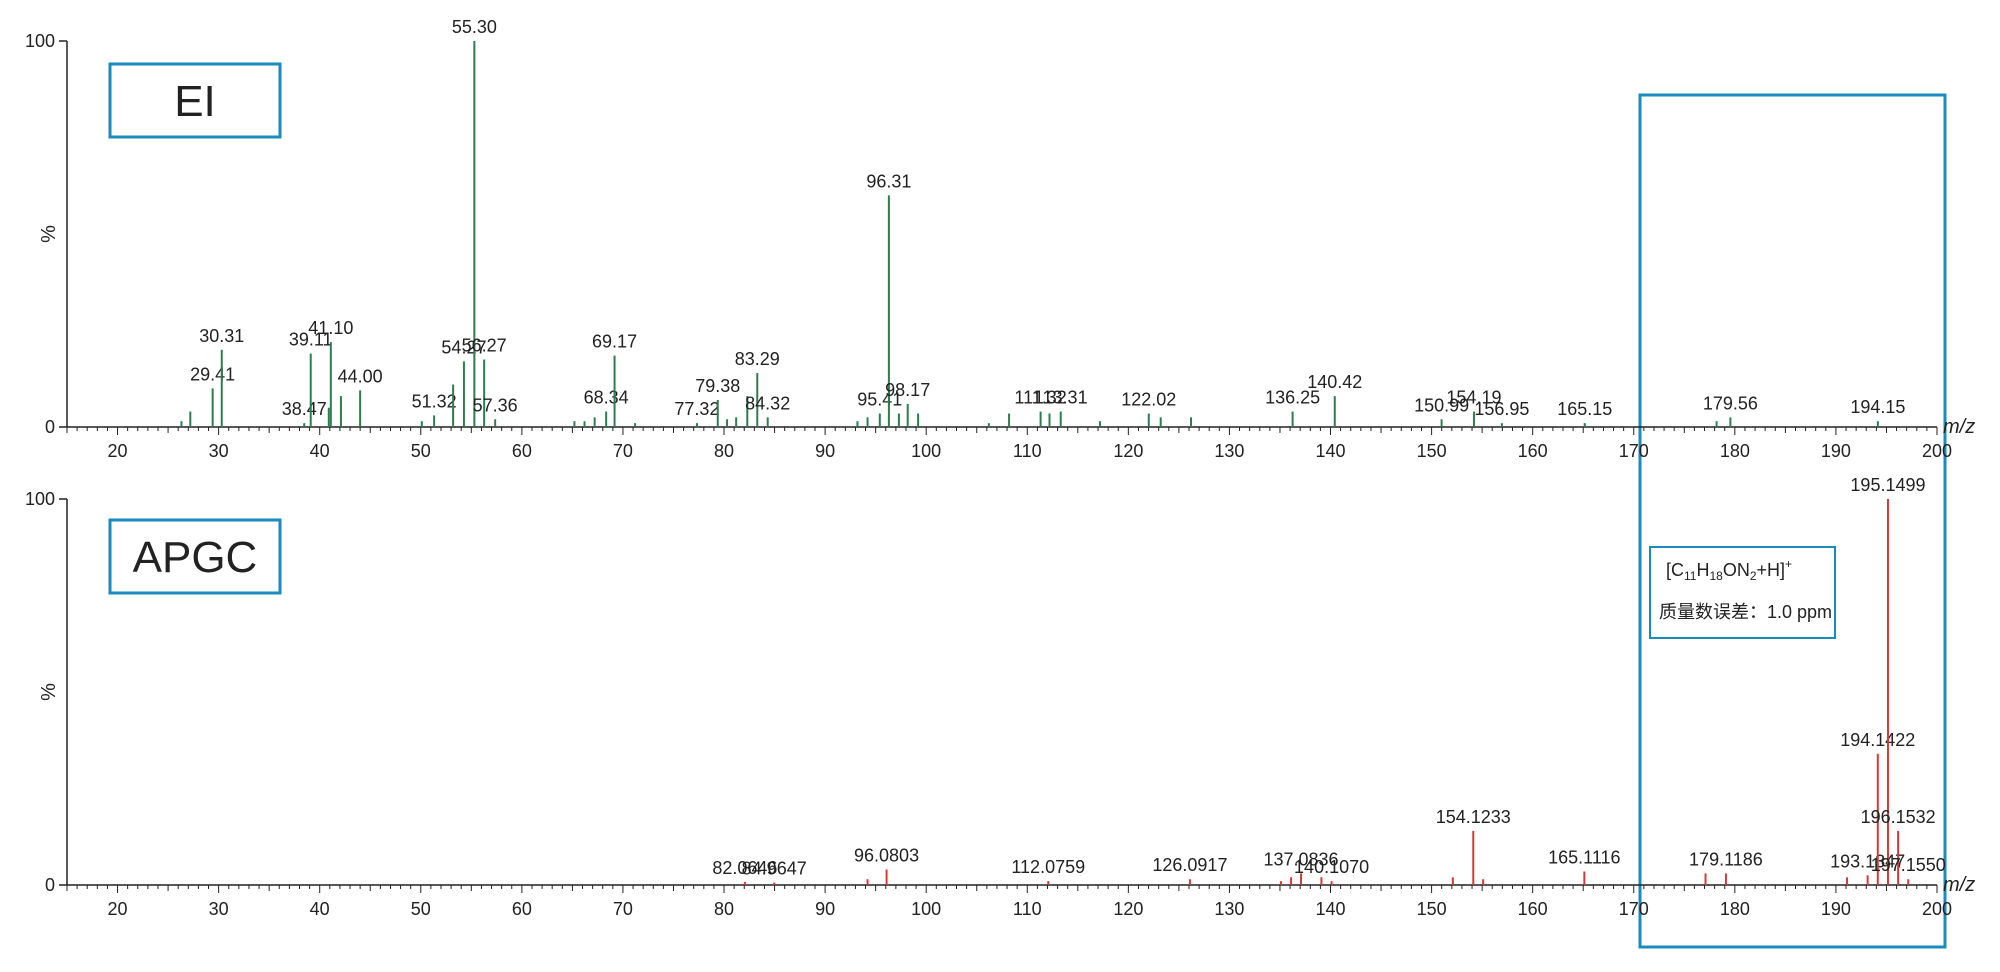 The height and width of the screenshot is (972, 2000). I want to click on ei-peak-label: 98.17, so click(907, 390).